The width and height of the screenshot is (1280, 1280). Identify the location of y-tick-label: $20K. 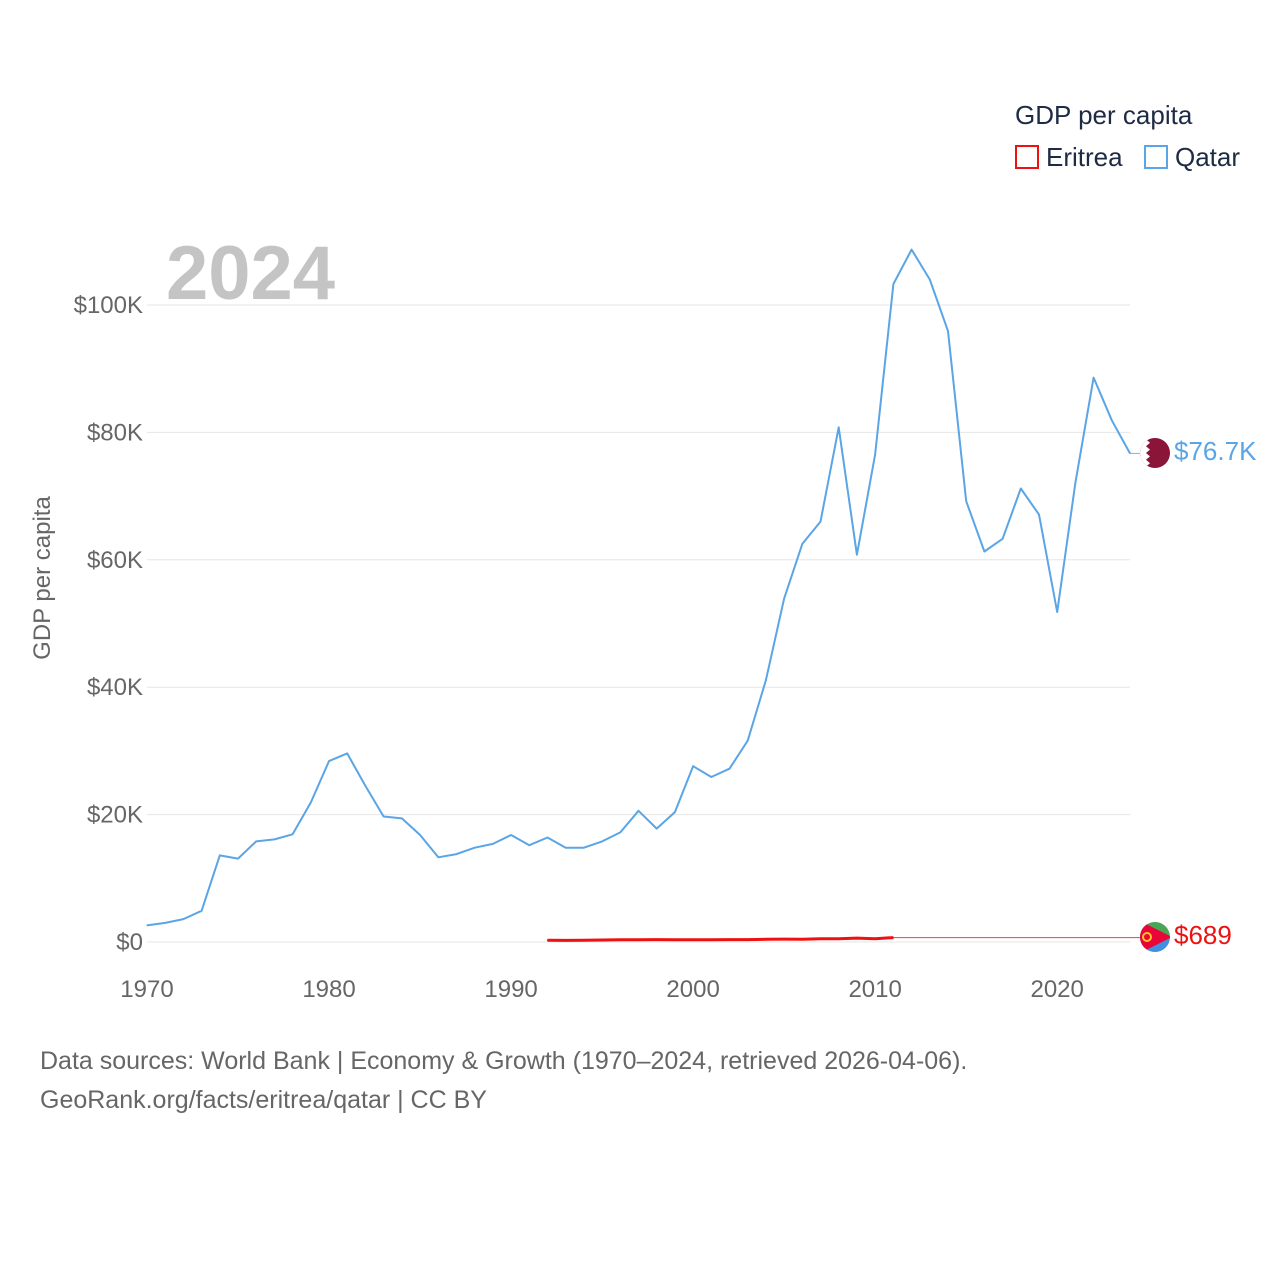
(115, 815).